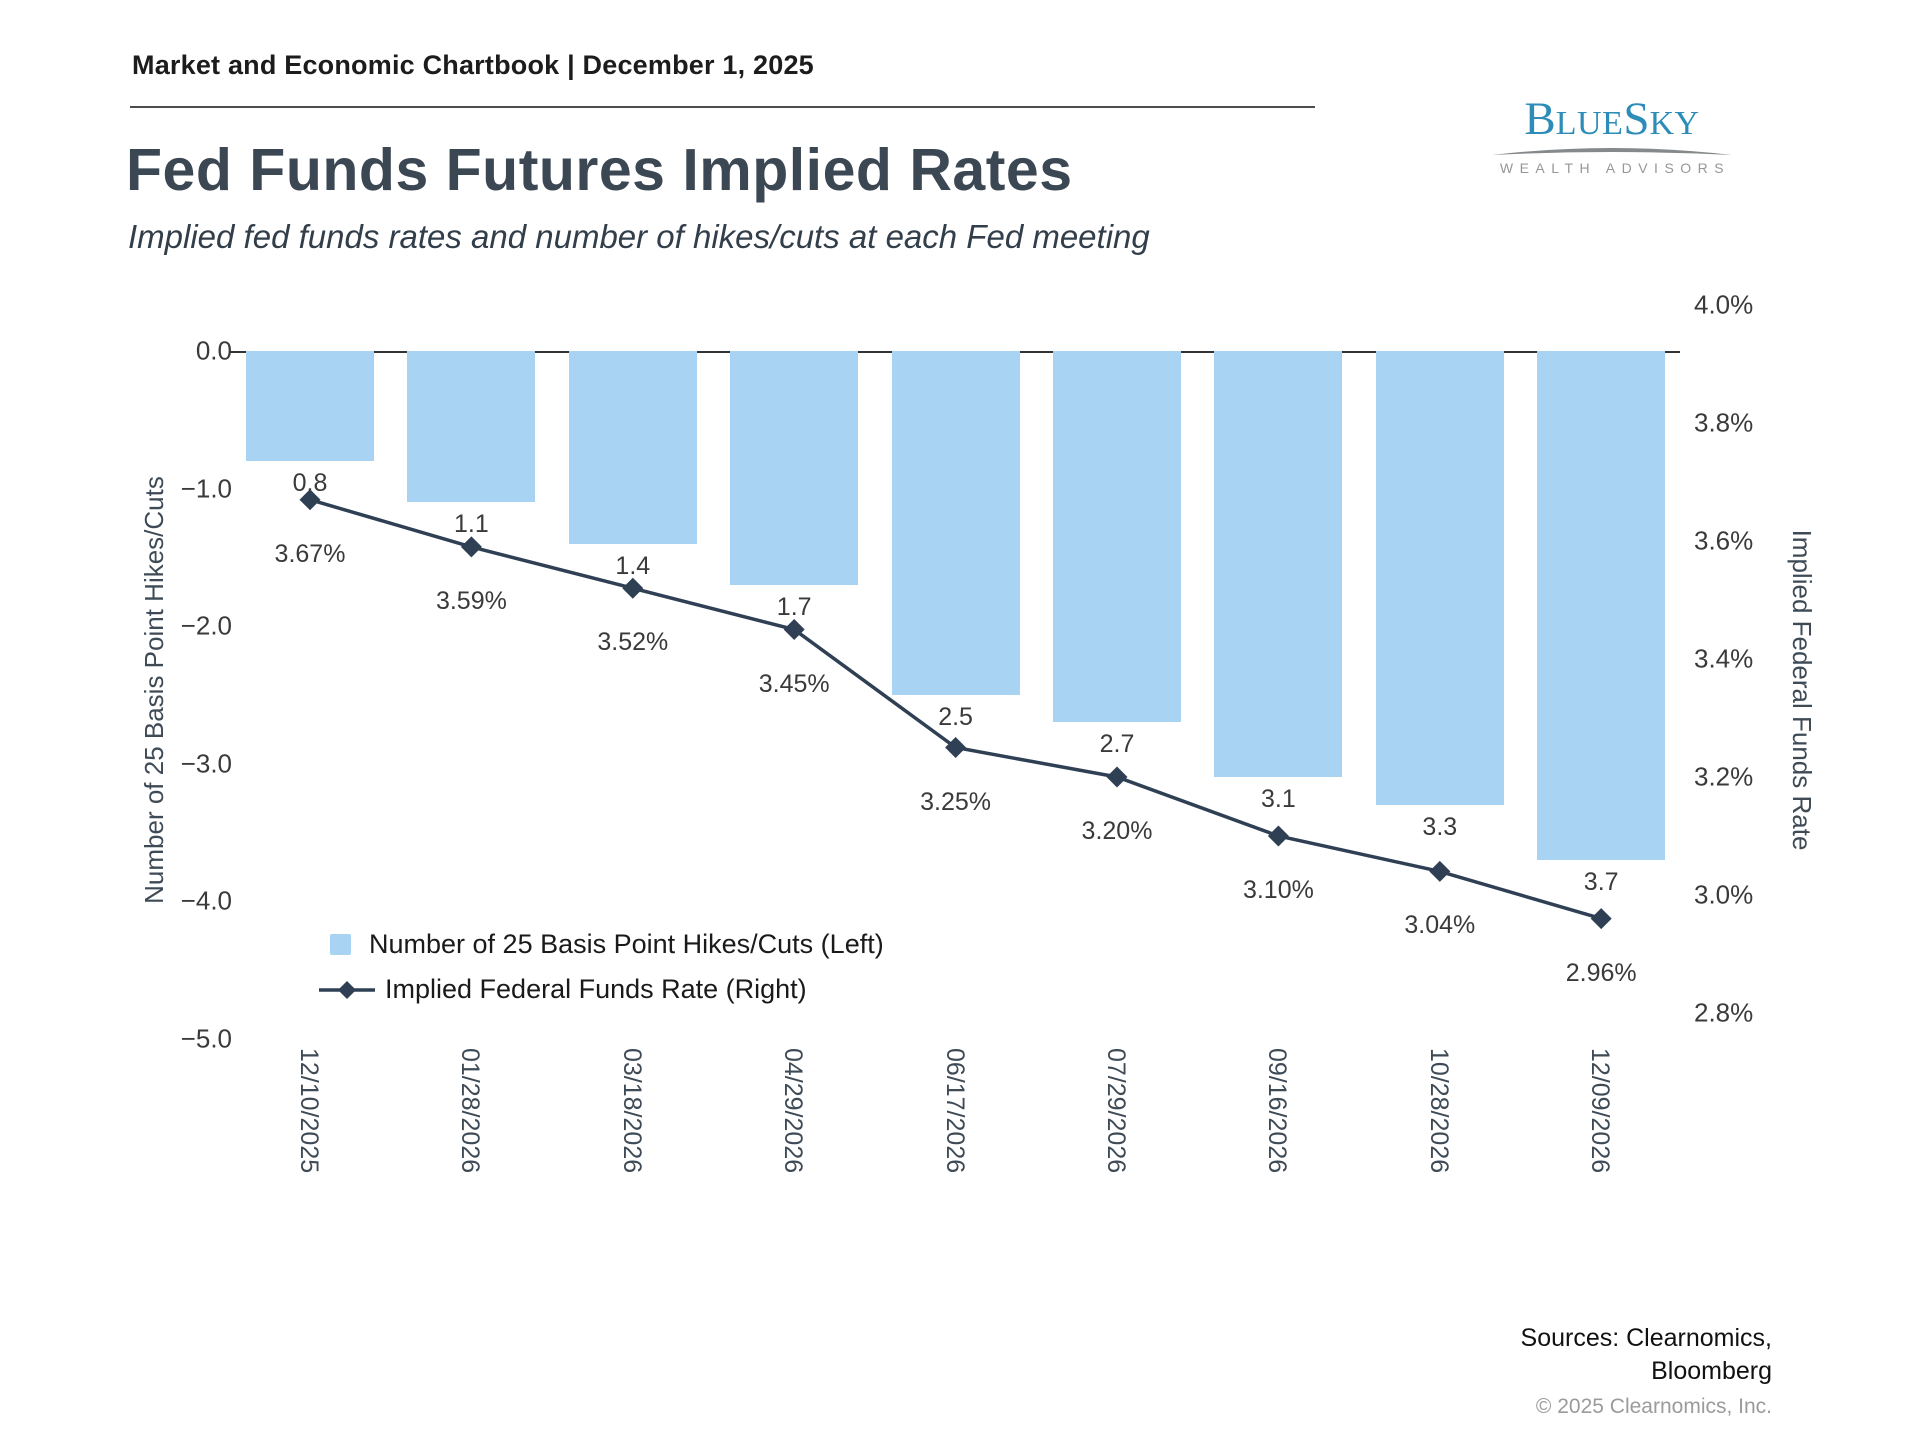  What do you see at coordinates (1646, 1338) in the screenshot?
I see `sources-line-1: Sources: Clearnomics,` at bounding box center [1646, 1338].